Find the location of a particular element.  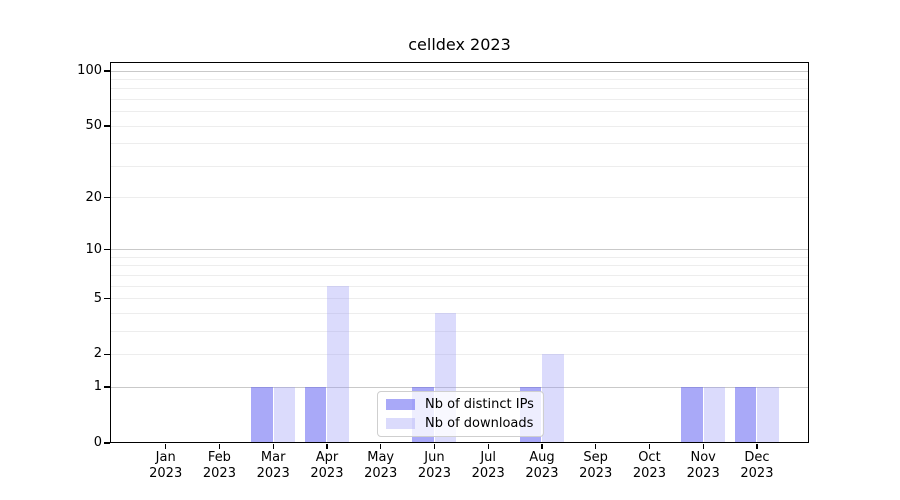

x-tick-label: Apr 2023 is located at coordinates (327, 466).